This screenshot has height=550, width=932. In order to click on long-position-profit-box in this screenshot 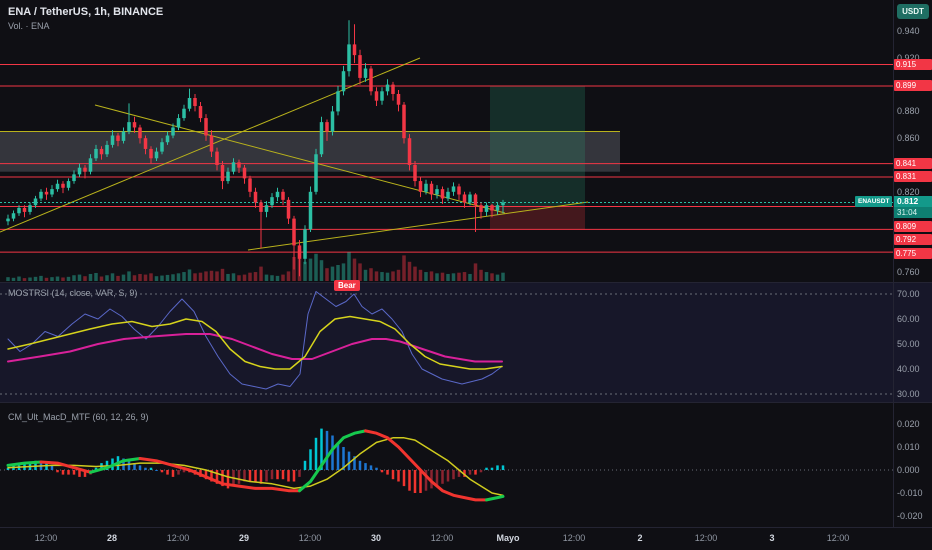, I will do `click(537, 146)`.